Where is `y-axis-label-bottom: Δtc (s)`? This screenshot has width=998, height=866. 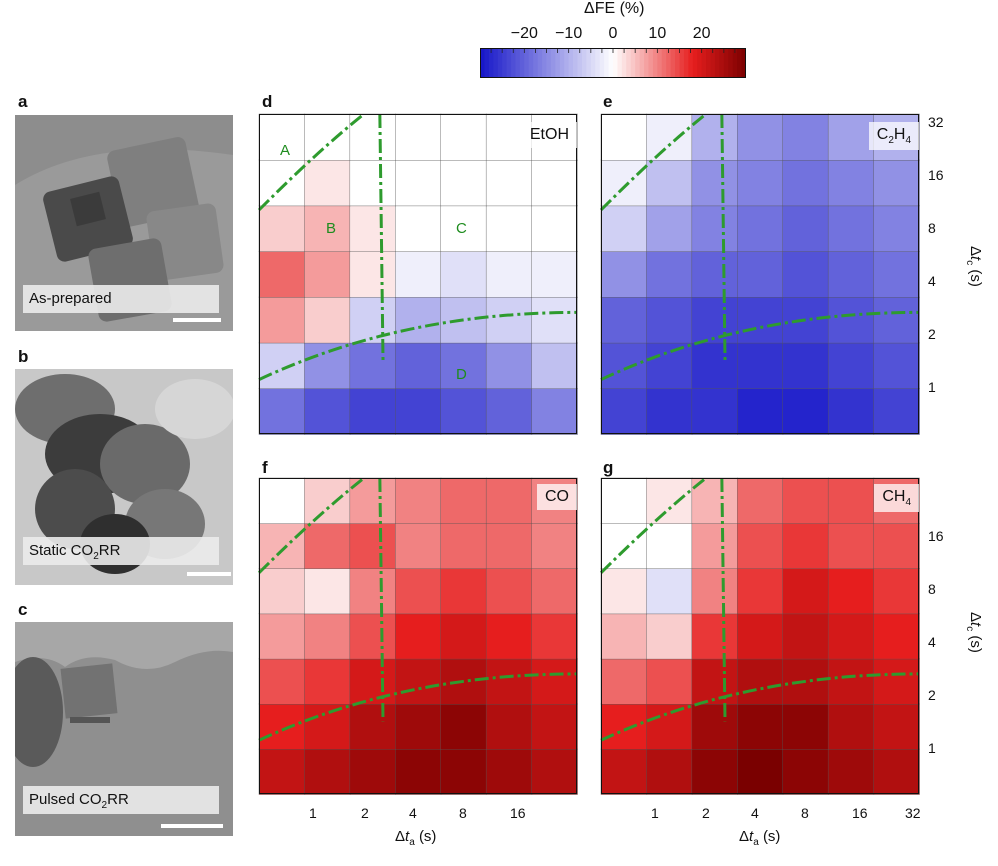
y-axis-label-bottom: Δtc (s) is located at coordinates (974, 632).